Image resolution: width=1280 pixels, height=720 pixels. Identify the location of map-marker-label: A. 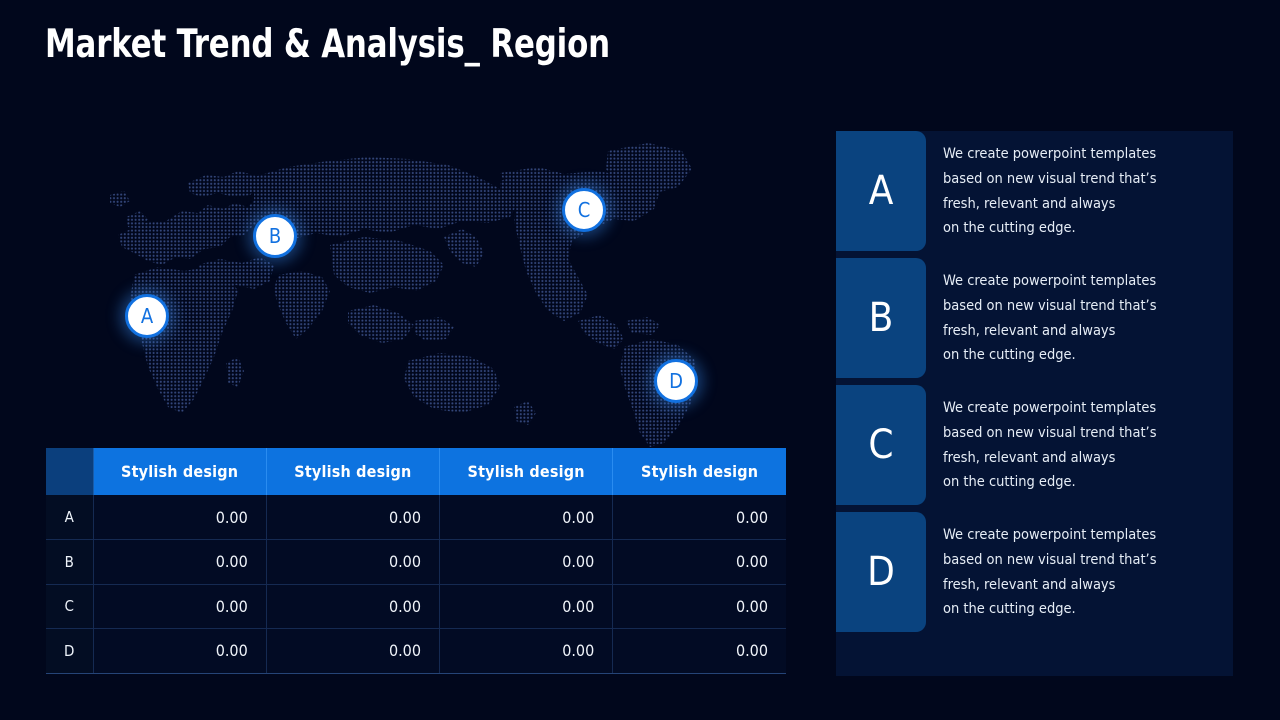
(147, 316).